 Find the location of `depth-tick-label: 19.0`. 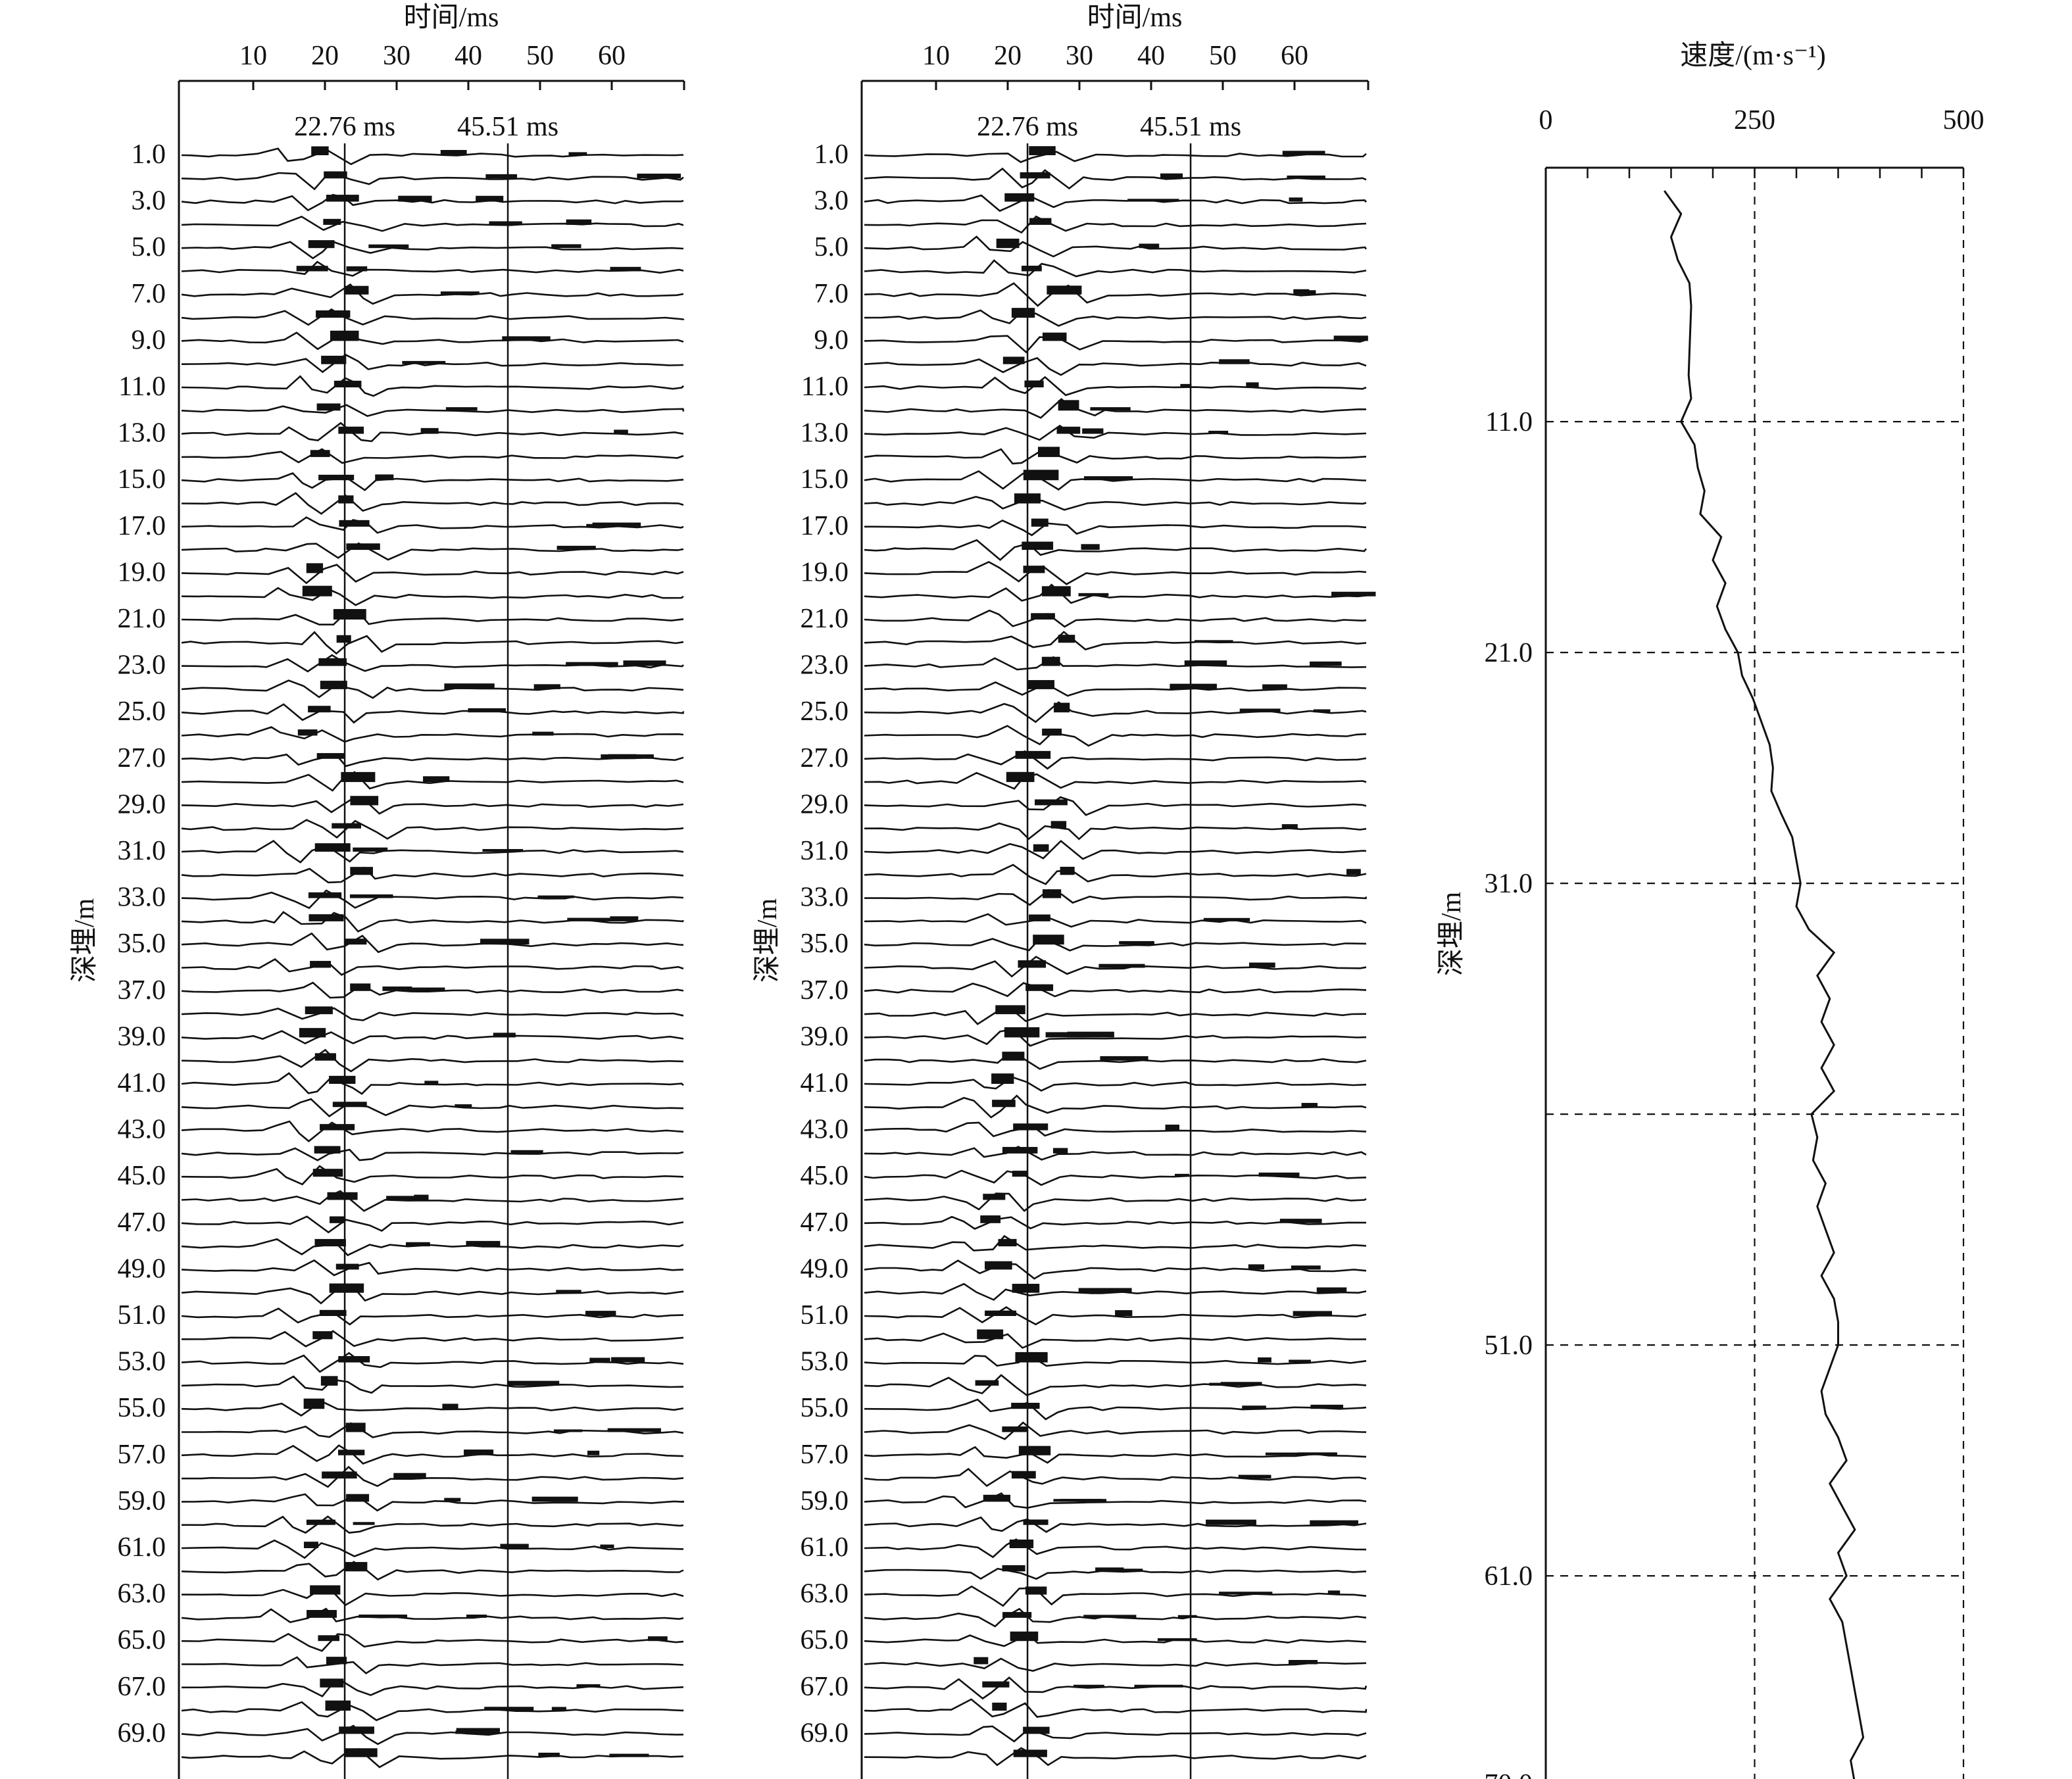

depth-tick-label: 19.0 is located at coordinates (825, 572).